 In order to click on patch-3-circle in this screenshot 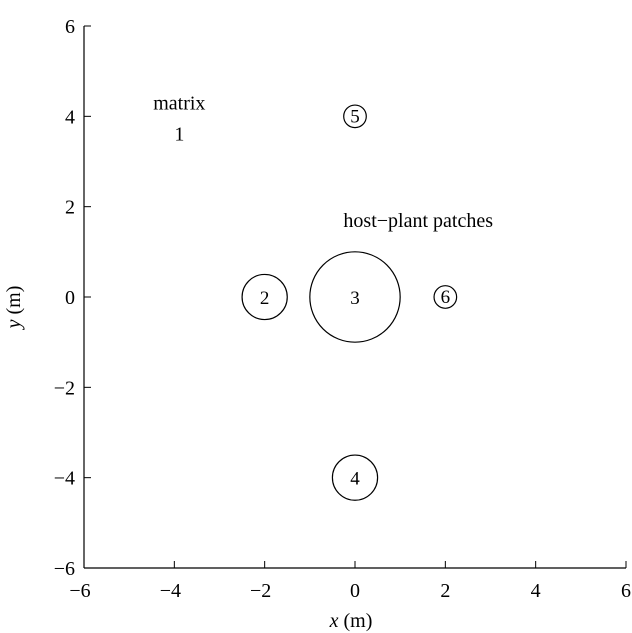, I will do `click(355, 297)`.